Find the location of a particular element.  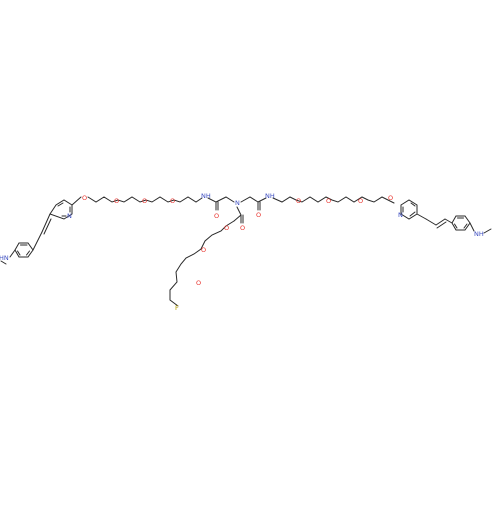

atom-label-hn-left: HN is located at coordinates (4, 258).